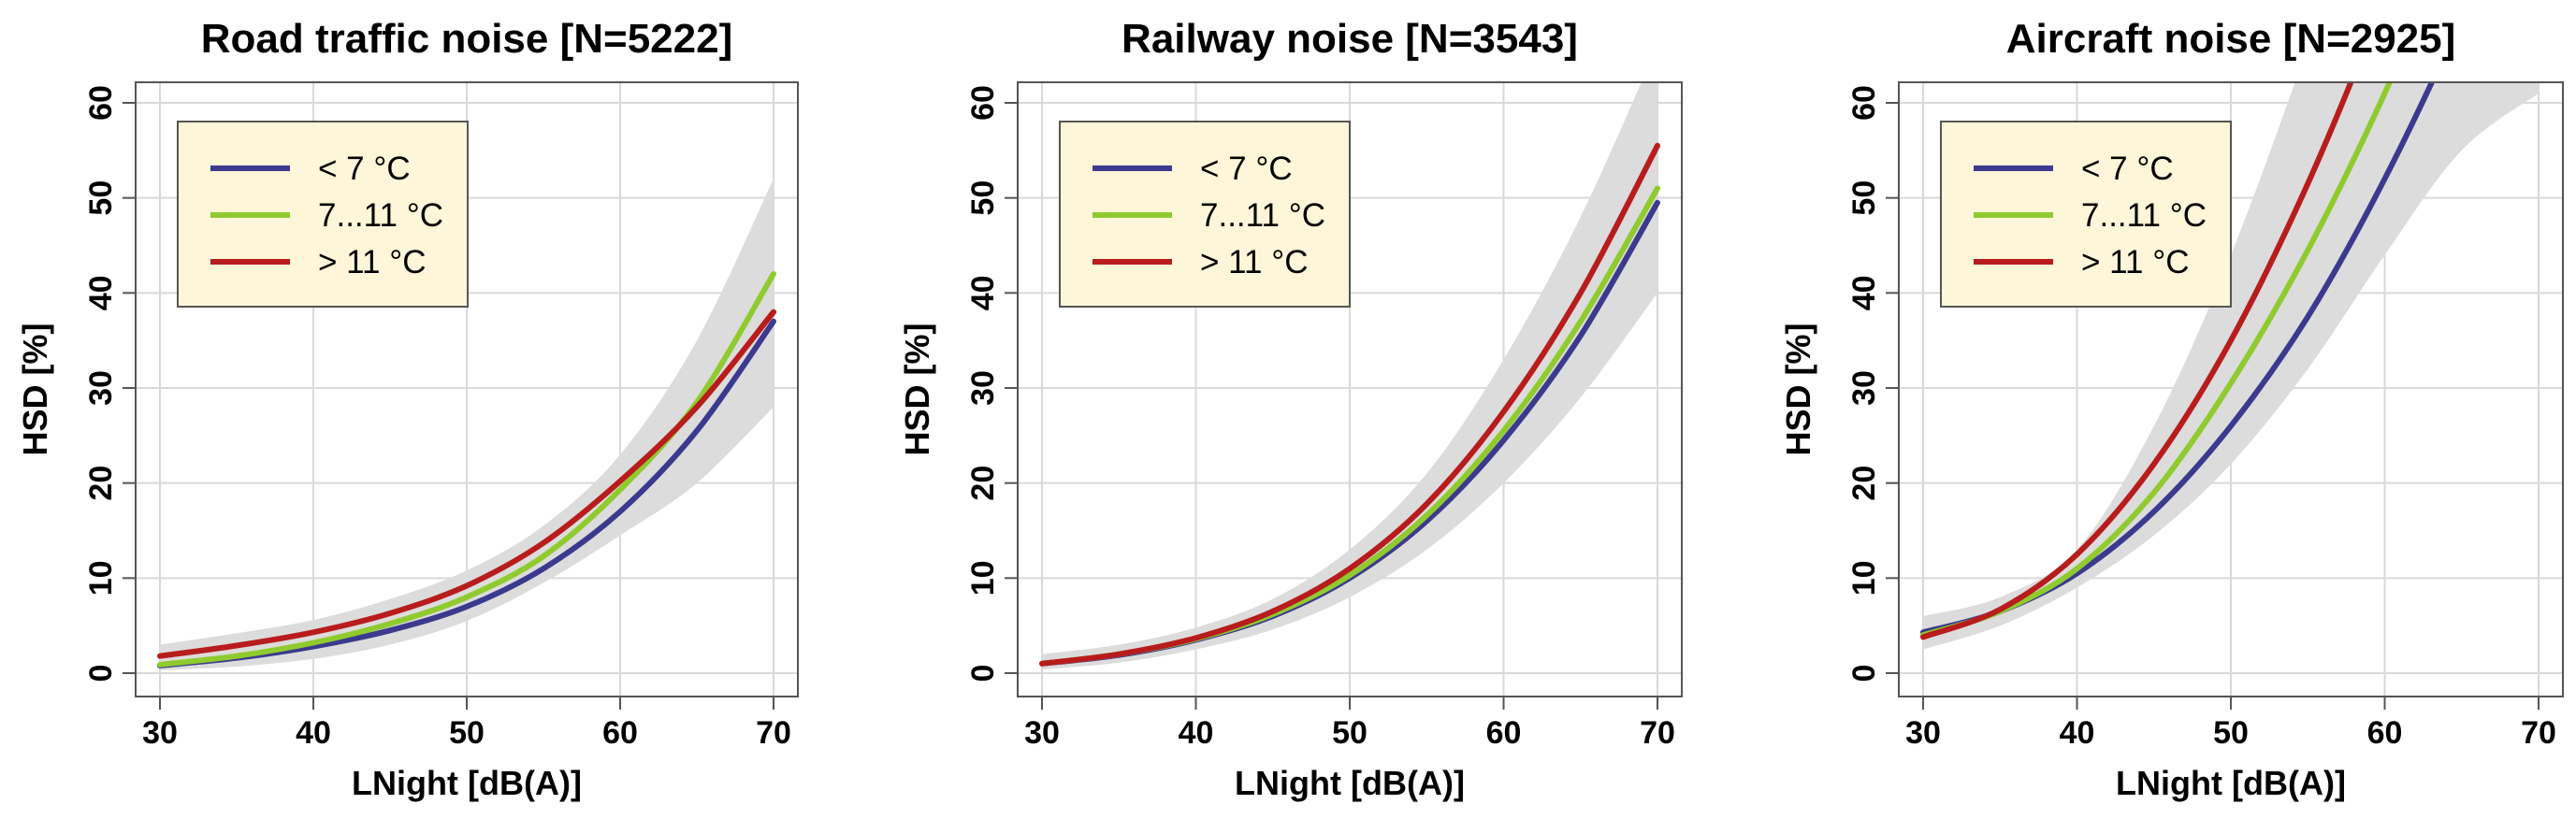 This screenshot has width=2576, height=819. I want to click on chart-title: Railway noise [N=3543], so click(1350, 39).